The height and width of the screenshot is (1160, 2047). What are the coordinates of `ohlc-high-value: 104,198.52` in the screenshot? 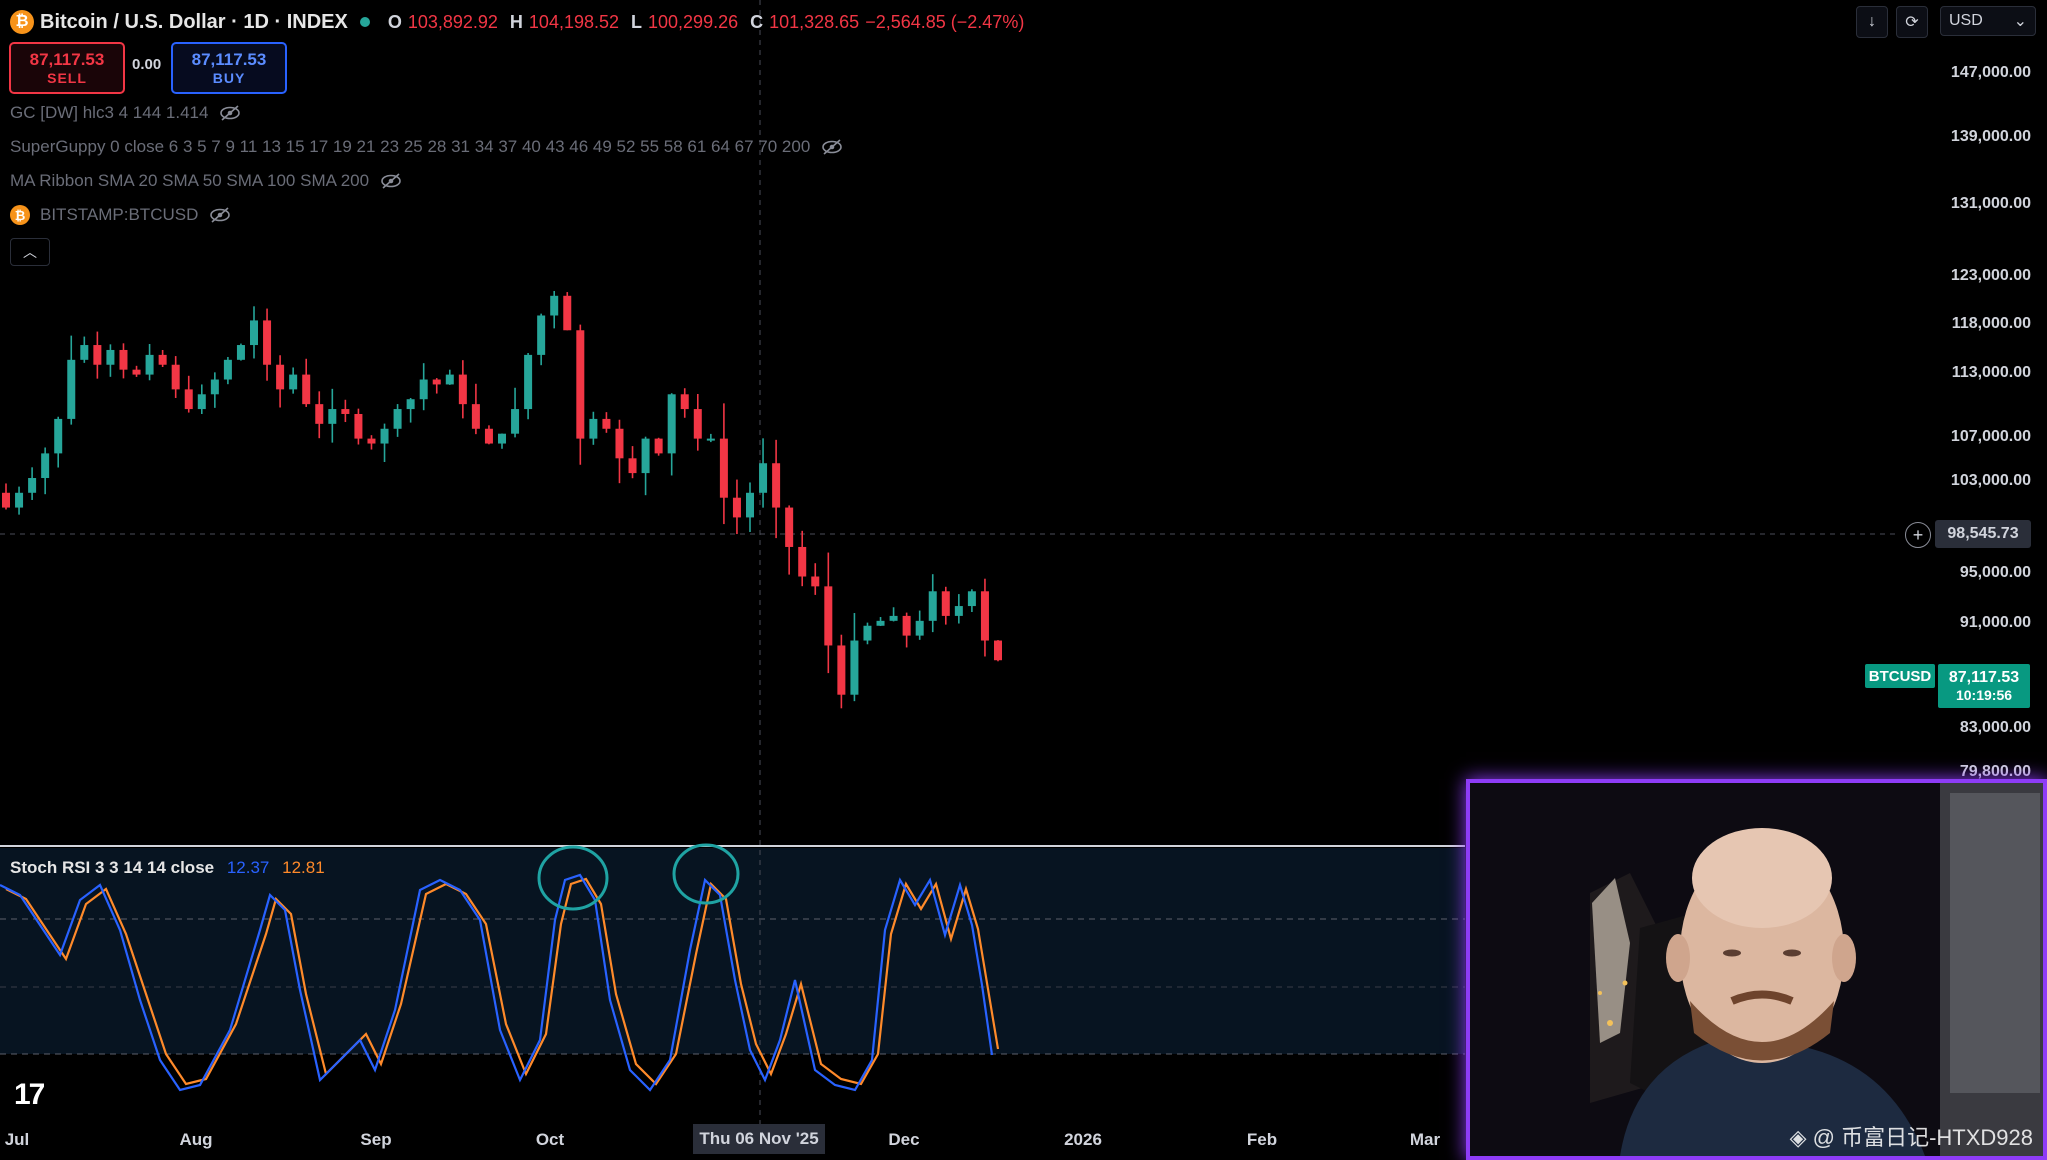 It's located at (574, 21).